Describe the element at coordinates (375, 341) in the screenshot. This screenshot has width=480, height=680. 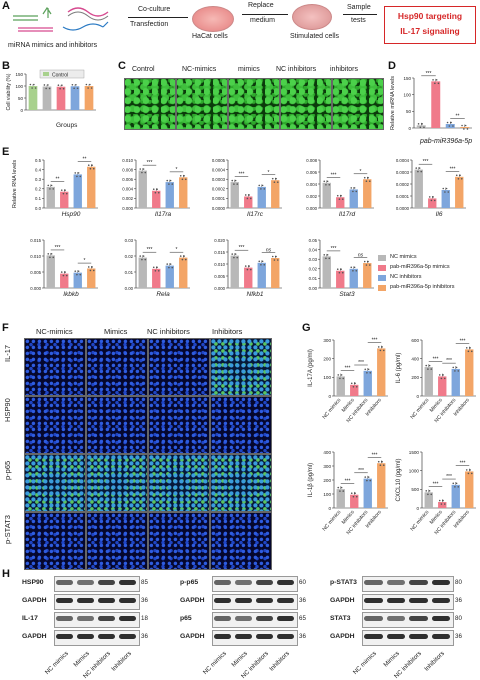
I see `panel-g-0-sig-2: ***` at that location.